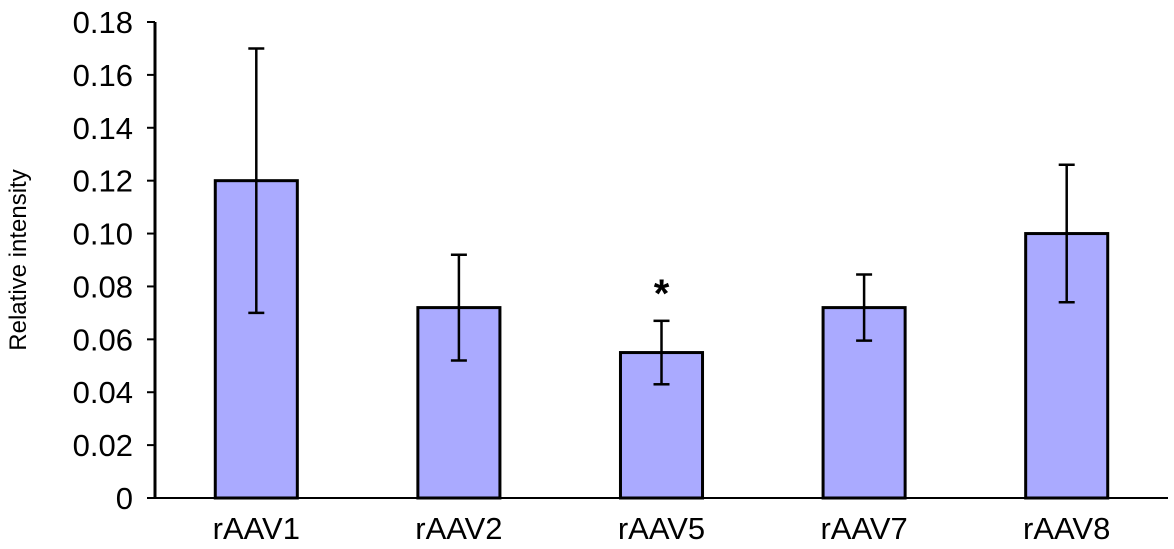  I want to click on y-tick-label: 0.08, so click(103, 286).